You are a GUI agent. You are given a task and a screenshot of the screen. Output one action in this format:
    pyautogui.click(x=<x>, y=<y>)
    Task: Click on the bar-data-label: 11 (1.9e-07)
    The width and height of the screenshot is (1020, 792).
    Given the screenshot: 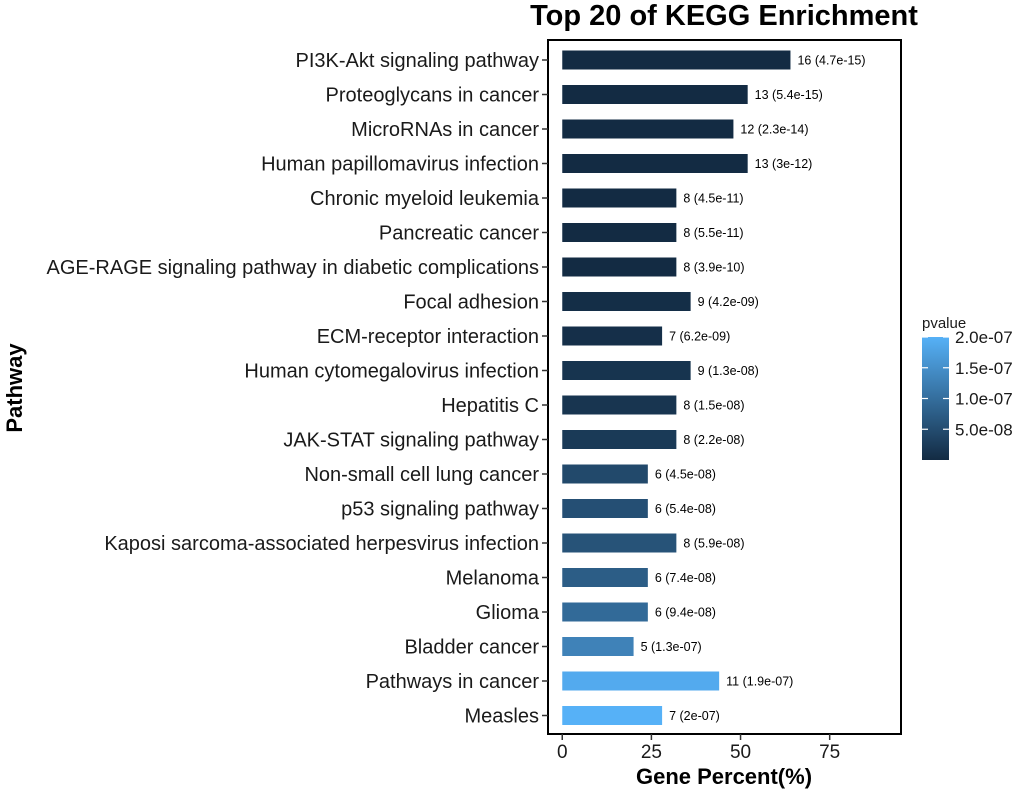 What is the action you would take?
    pyautogui.click(x=759, y=682)
    